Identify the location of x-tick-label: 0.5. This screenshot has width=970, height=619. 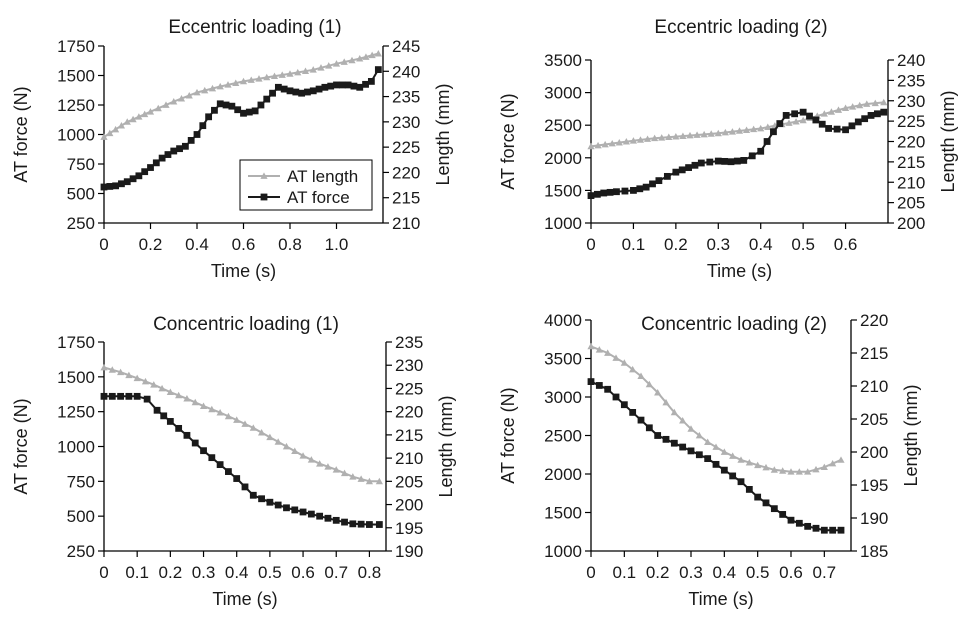
(803, 244).